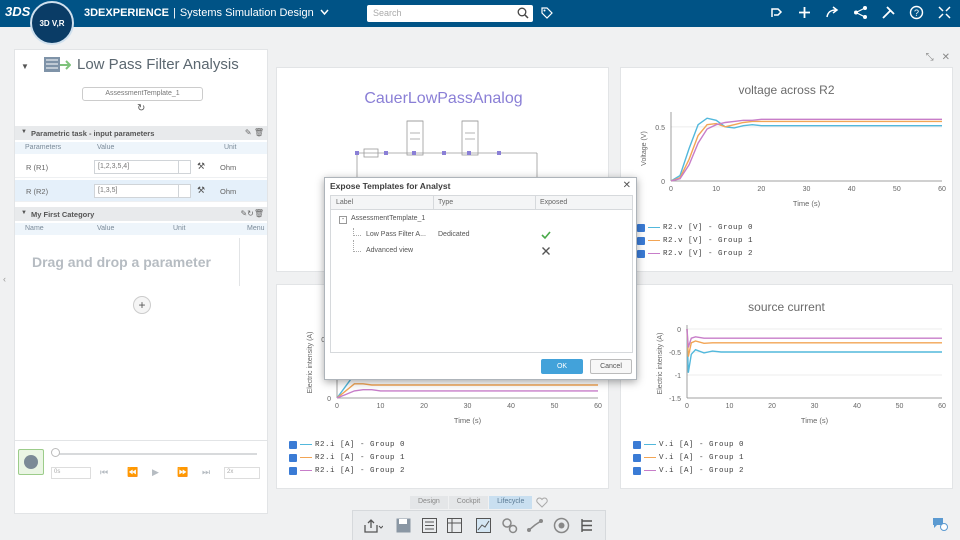  What do you see at coordinates (71, 473) in the screenshot?
I see `time-field: 0s` at bounding box center [71, 473].